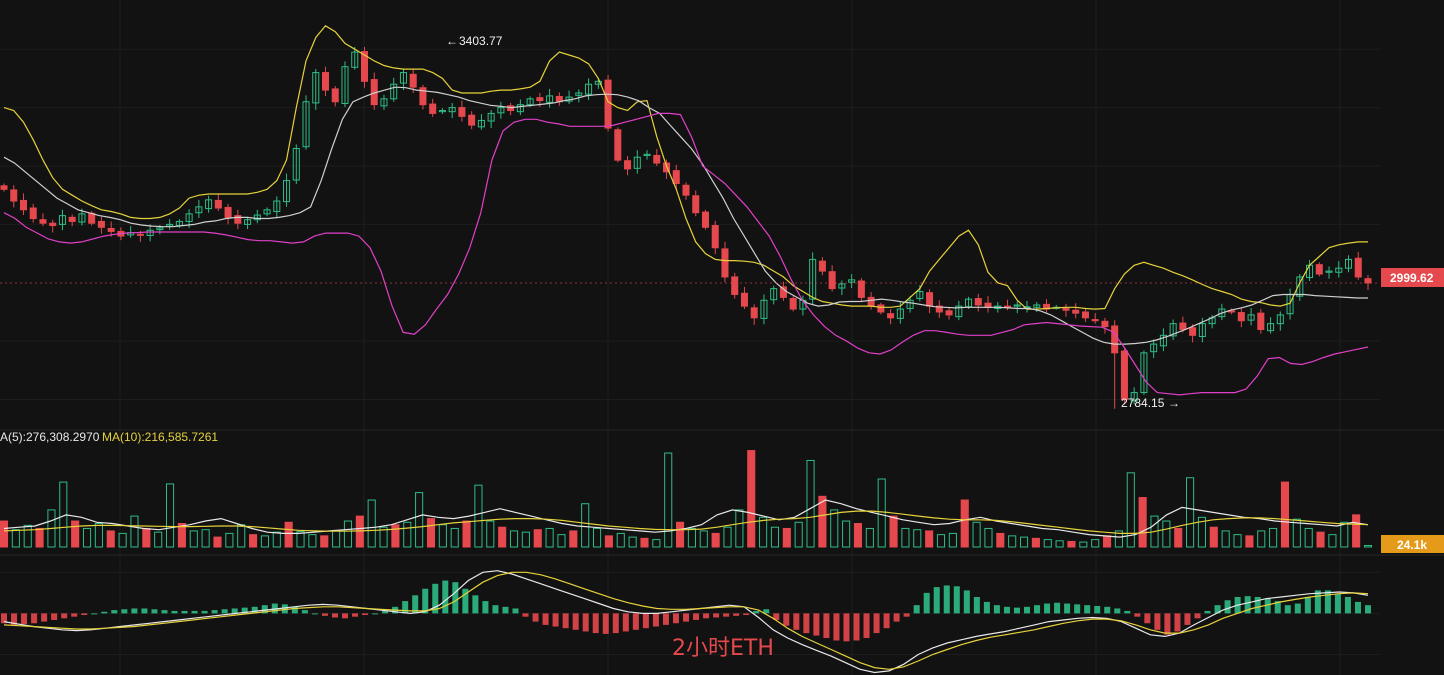 The width and height of the screenshot is (1444, 675). Describe the element at coordinates (686, 522) in the screenshot. I see `volume-ma10-line` at that location.